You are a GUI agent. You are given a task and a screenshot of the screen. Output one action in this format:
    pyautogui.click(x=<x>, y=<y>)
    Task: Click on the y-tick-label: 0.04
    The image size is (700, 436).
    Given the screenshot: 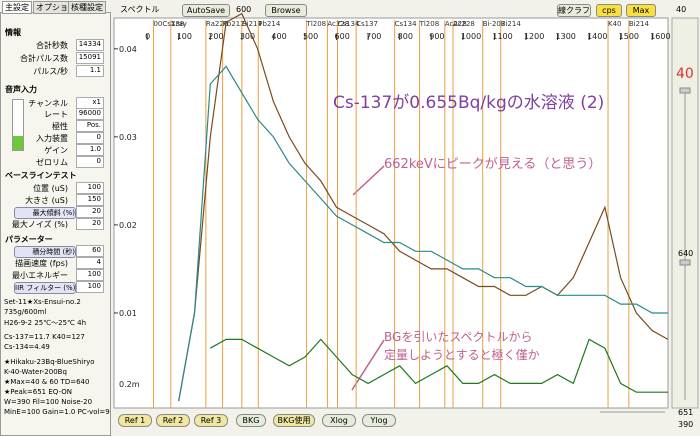 What is the action you would take?
    pyautogui.click(x=128, y=49)
    